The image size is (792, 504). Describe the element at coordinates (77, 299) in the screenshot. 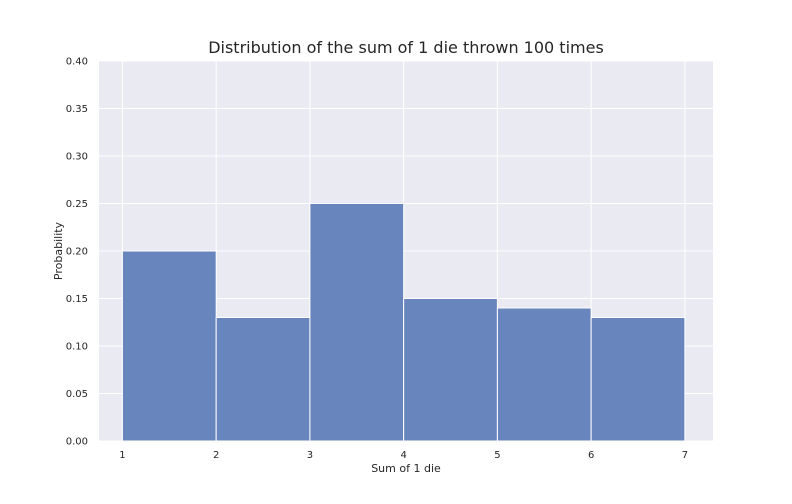

I see `y-tick-label: 0.15` at that location.